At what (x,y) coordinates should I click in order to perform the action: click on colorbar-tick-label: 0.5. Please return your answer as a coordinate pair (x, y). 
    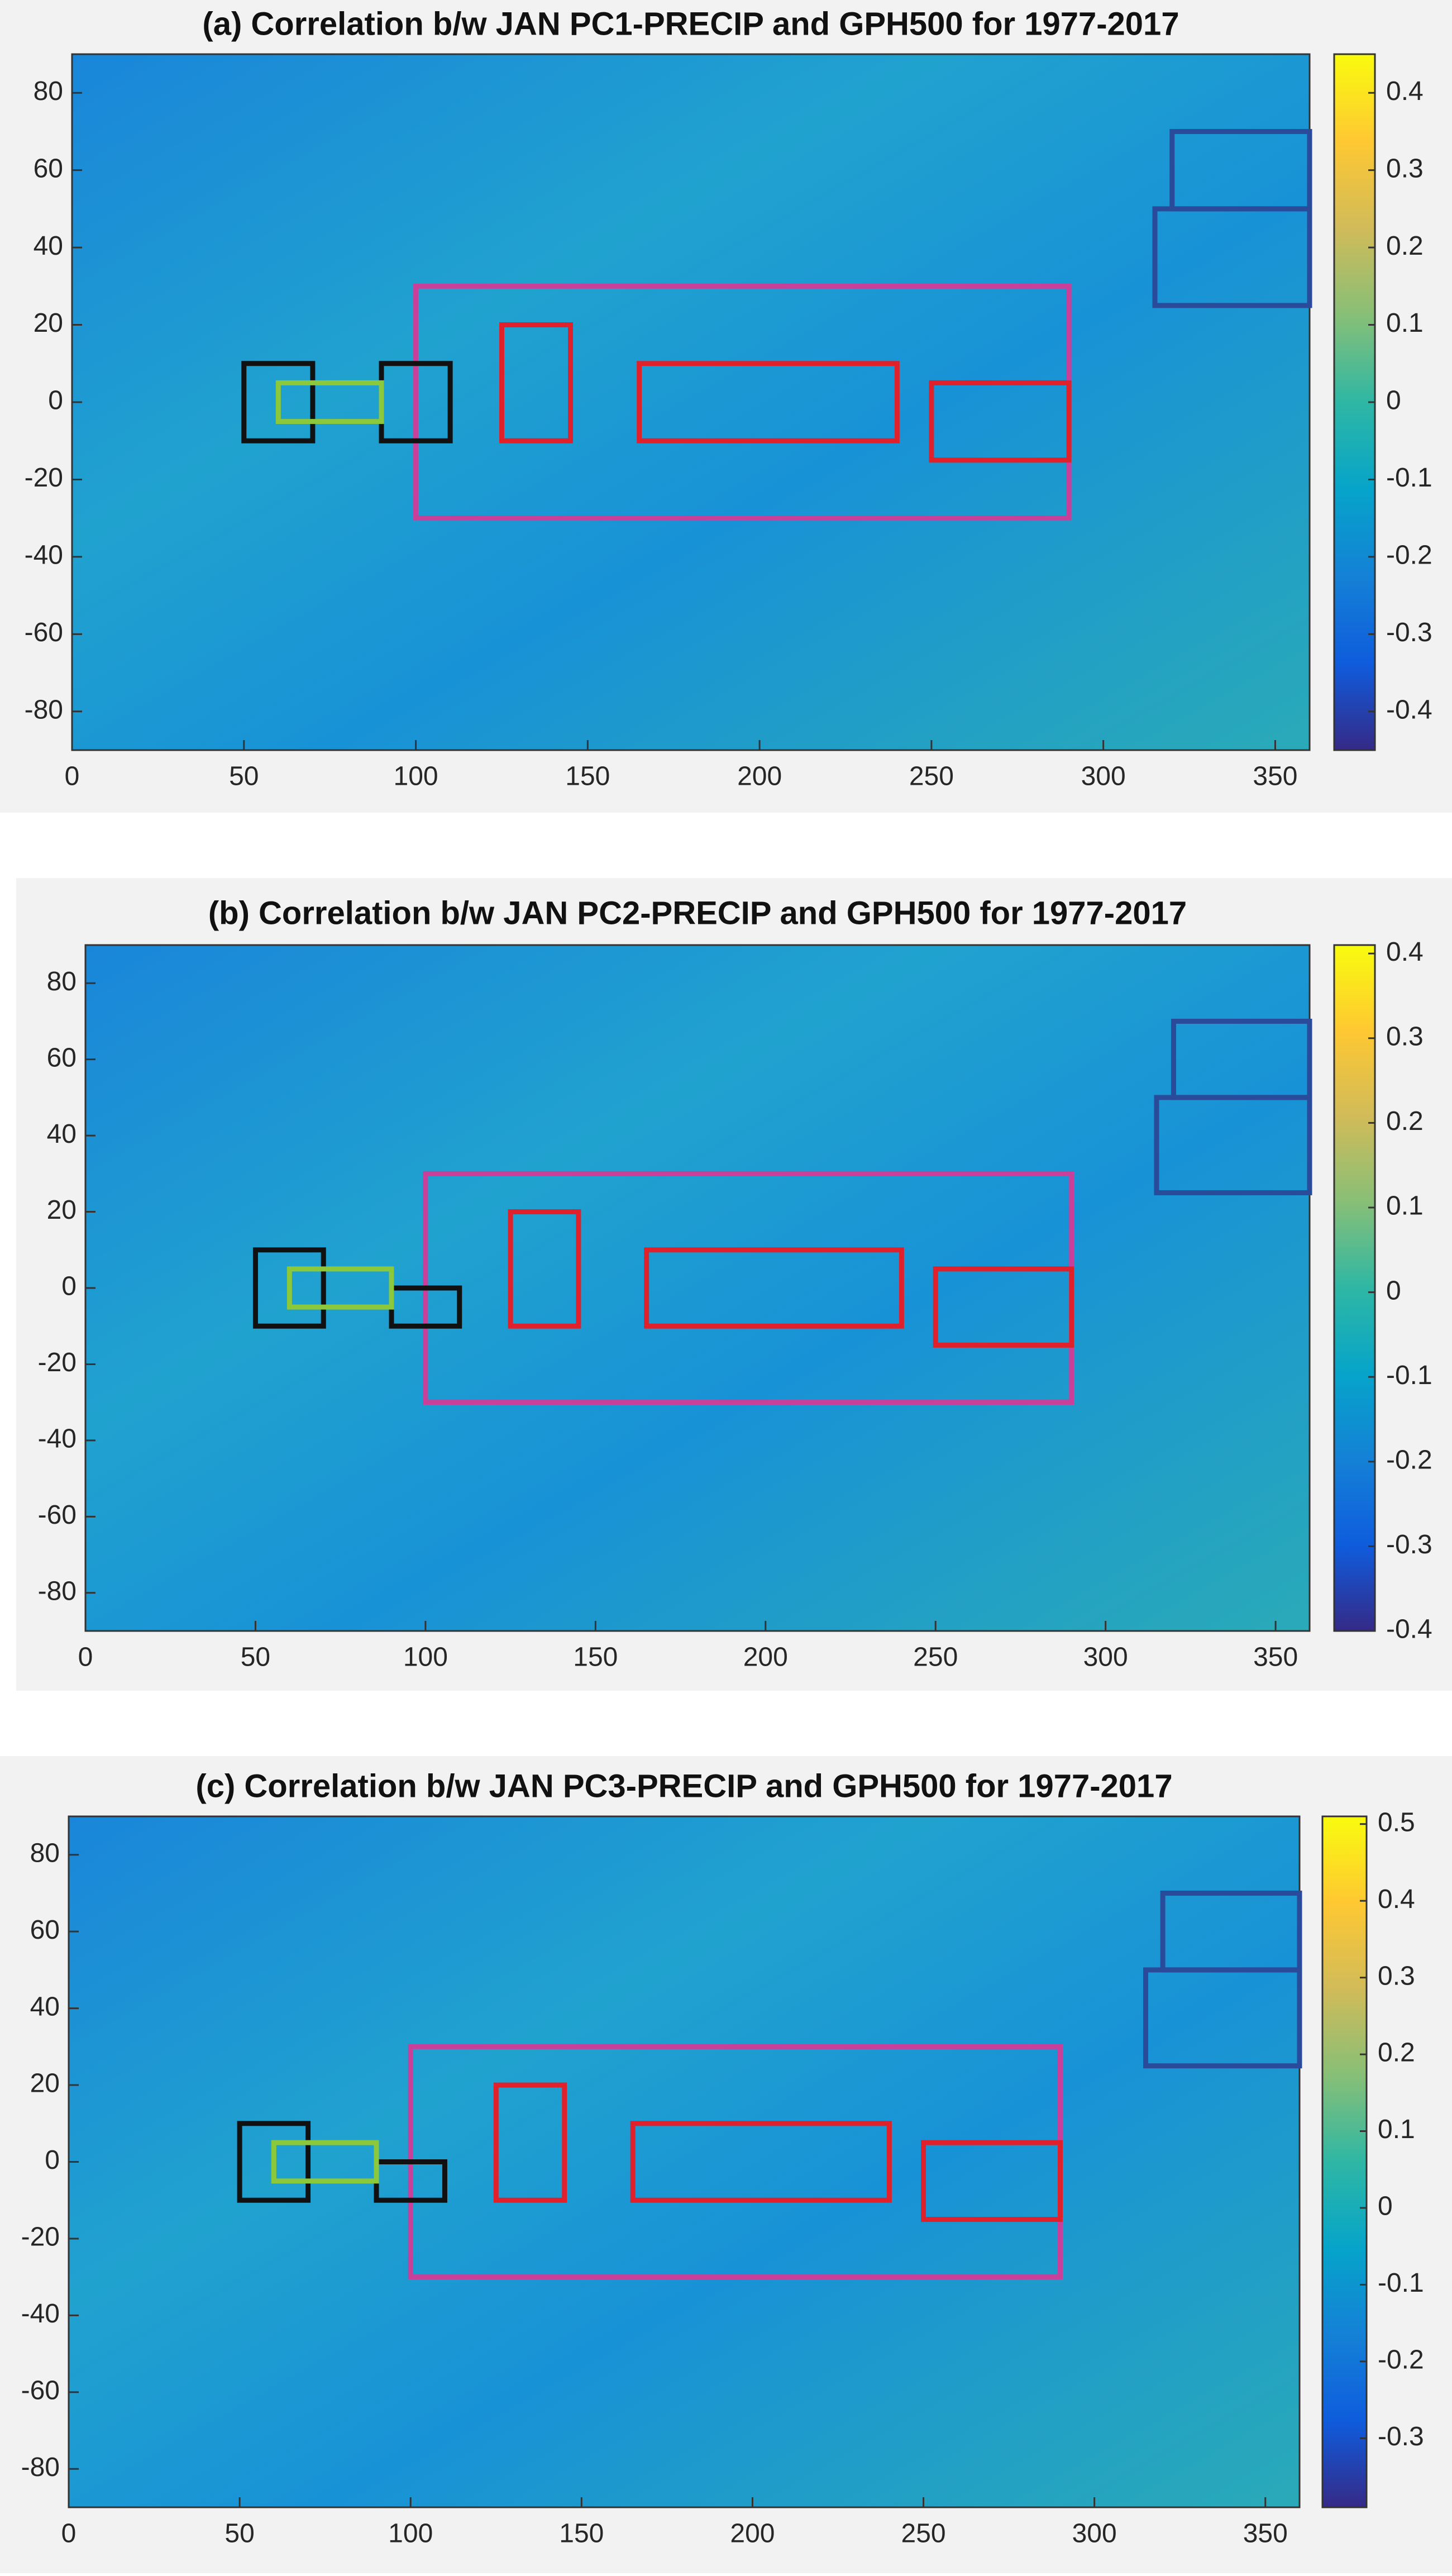
    Looking at the image, I should click on (1396, 1822).